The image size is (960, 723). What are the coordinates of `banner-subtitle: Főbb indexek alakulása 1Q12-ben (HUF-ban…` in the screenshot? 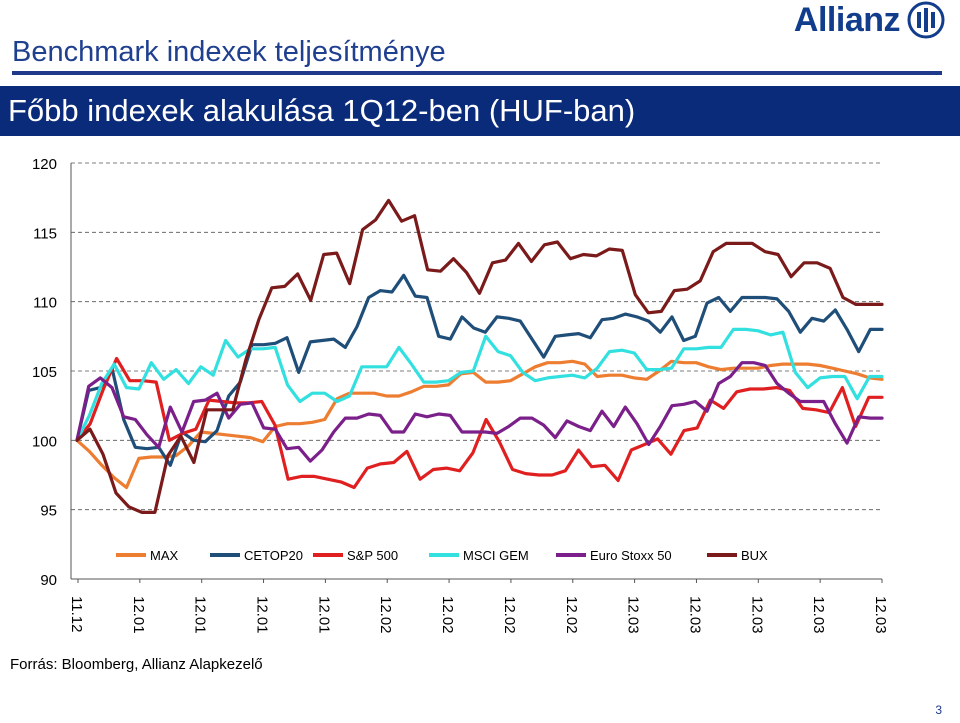 It's located at (322, 110).